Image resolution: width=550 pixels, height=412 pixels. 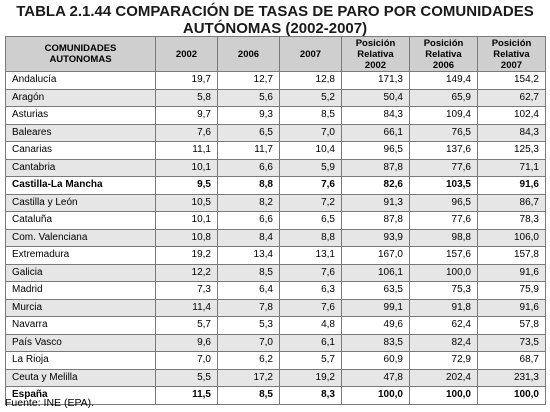 I want to click on value-cell: 7,2, so click(x=310, y=202).